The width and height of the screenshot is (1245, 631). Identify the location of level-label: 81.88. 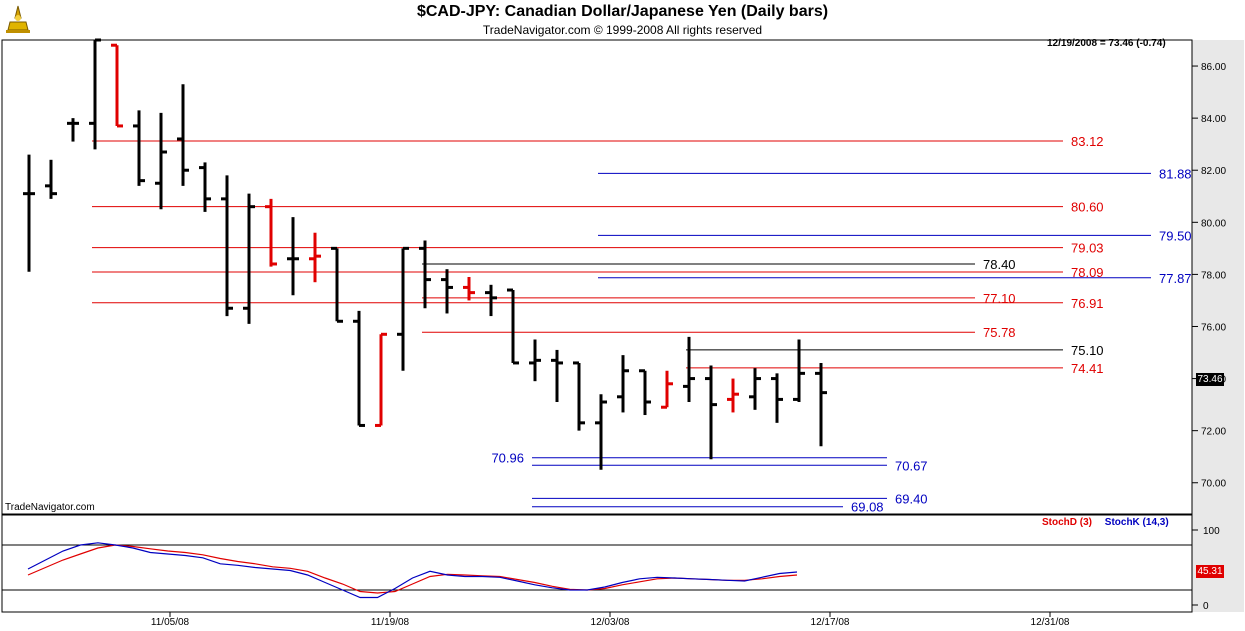
(1175, 173).